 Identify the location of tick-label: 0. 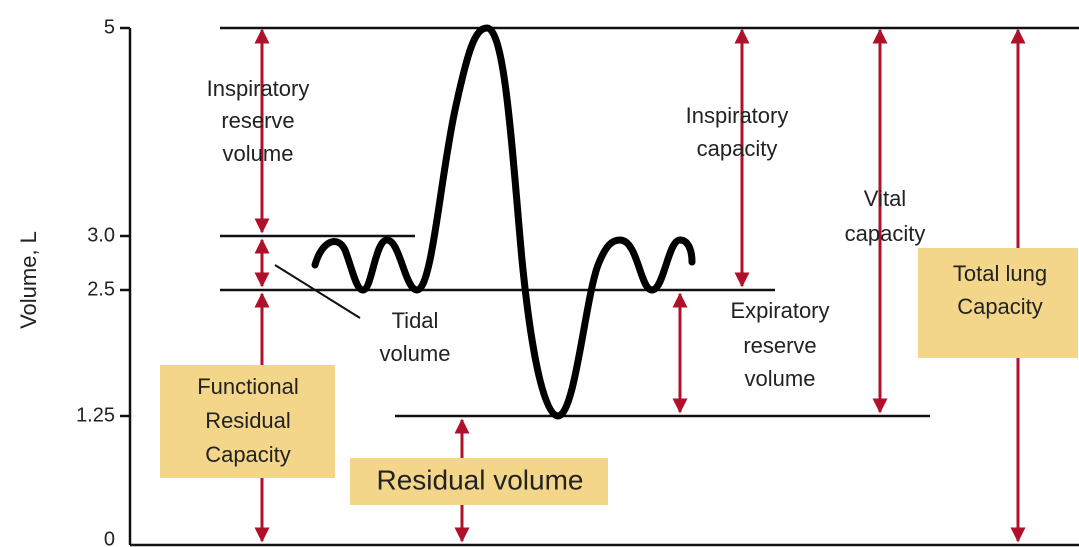
(109, 537).